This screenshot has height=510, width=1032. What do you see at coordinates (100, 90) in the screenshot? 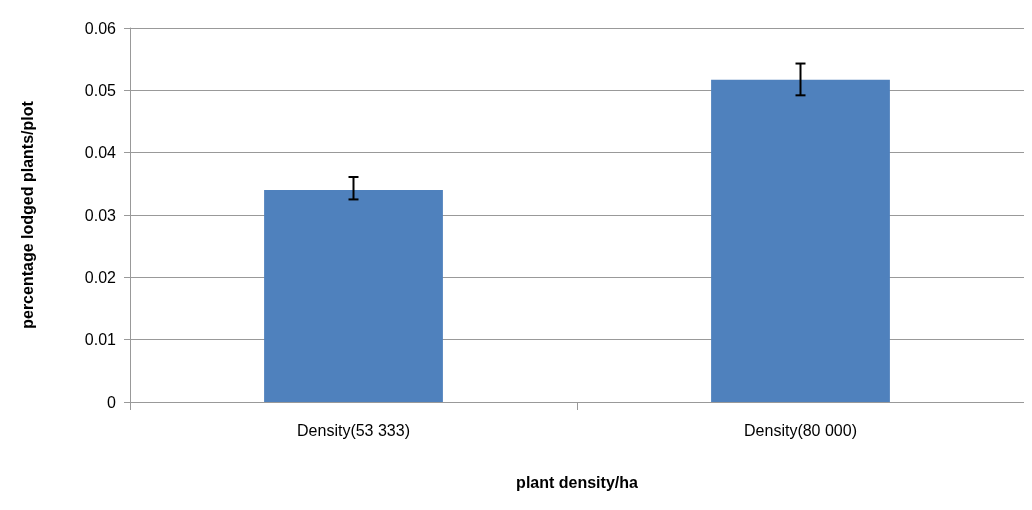
I see `y-tick-label: 0.05` at bounding box center [100, 90].